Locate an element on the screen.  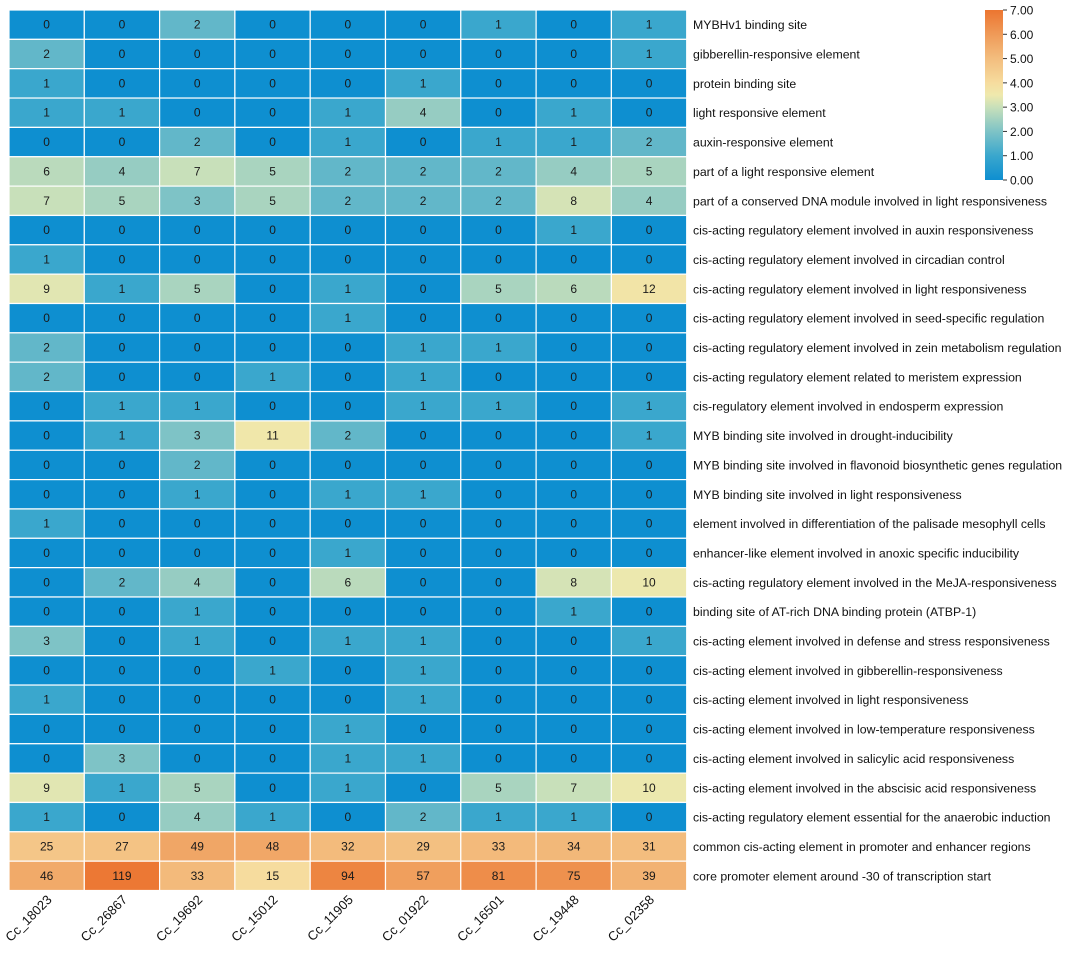
legend-tick-label: 6.00 is located at coordinates (1022, 35).